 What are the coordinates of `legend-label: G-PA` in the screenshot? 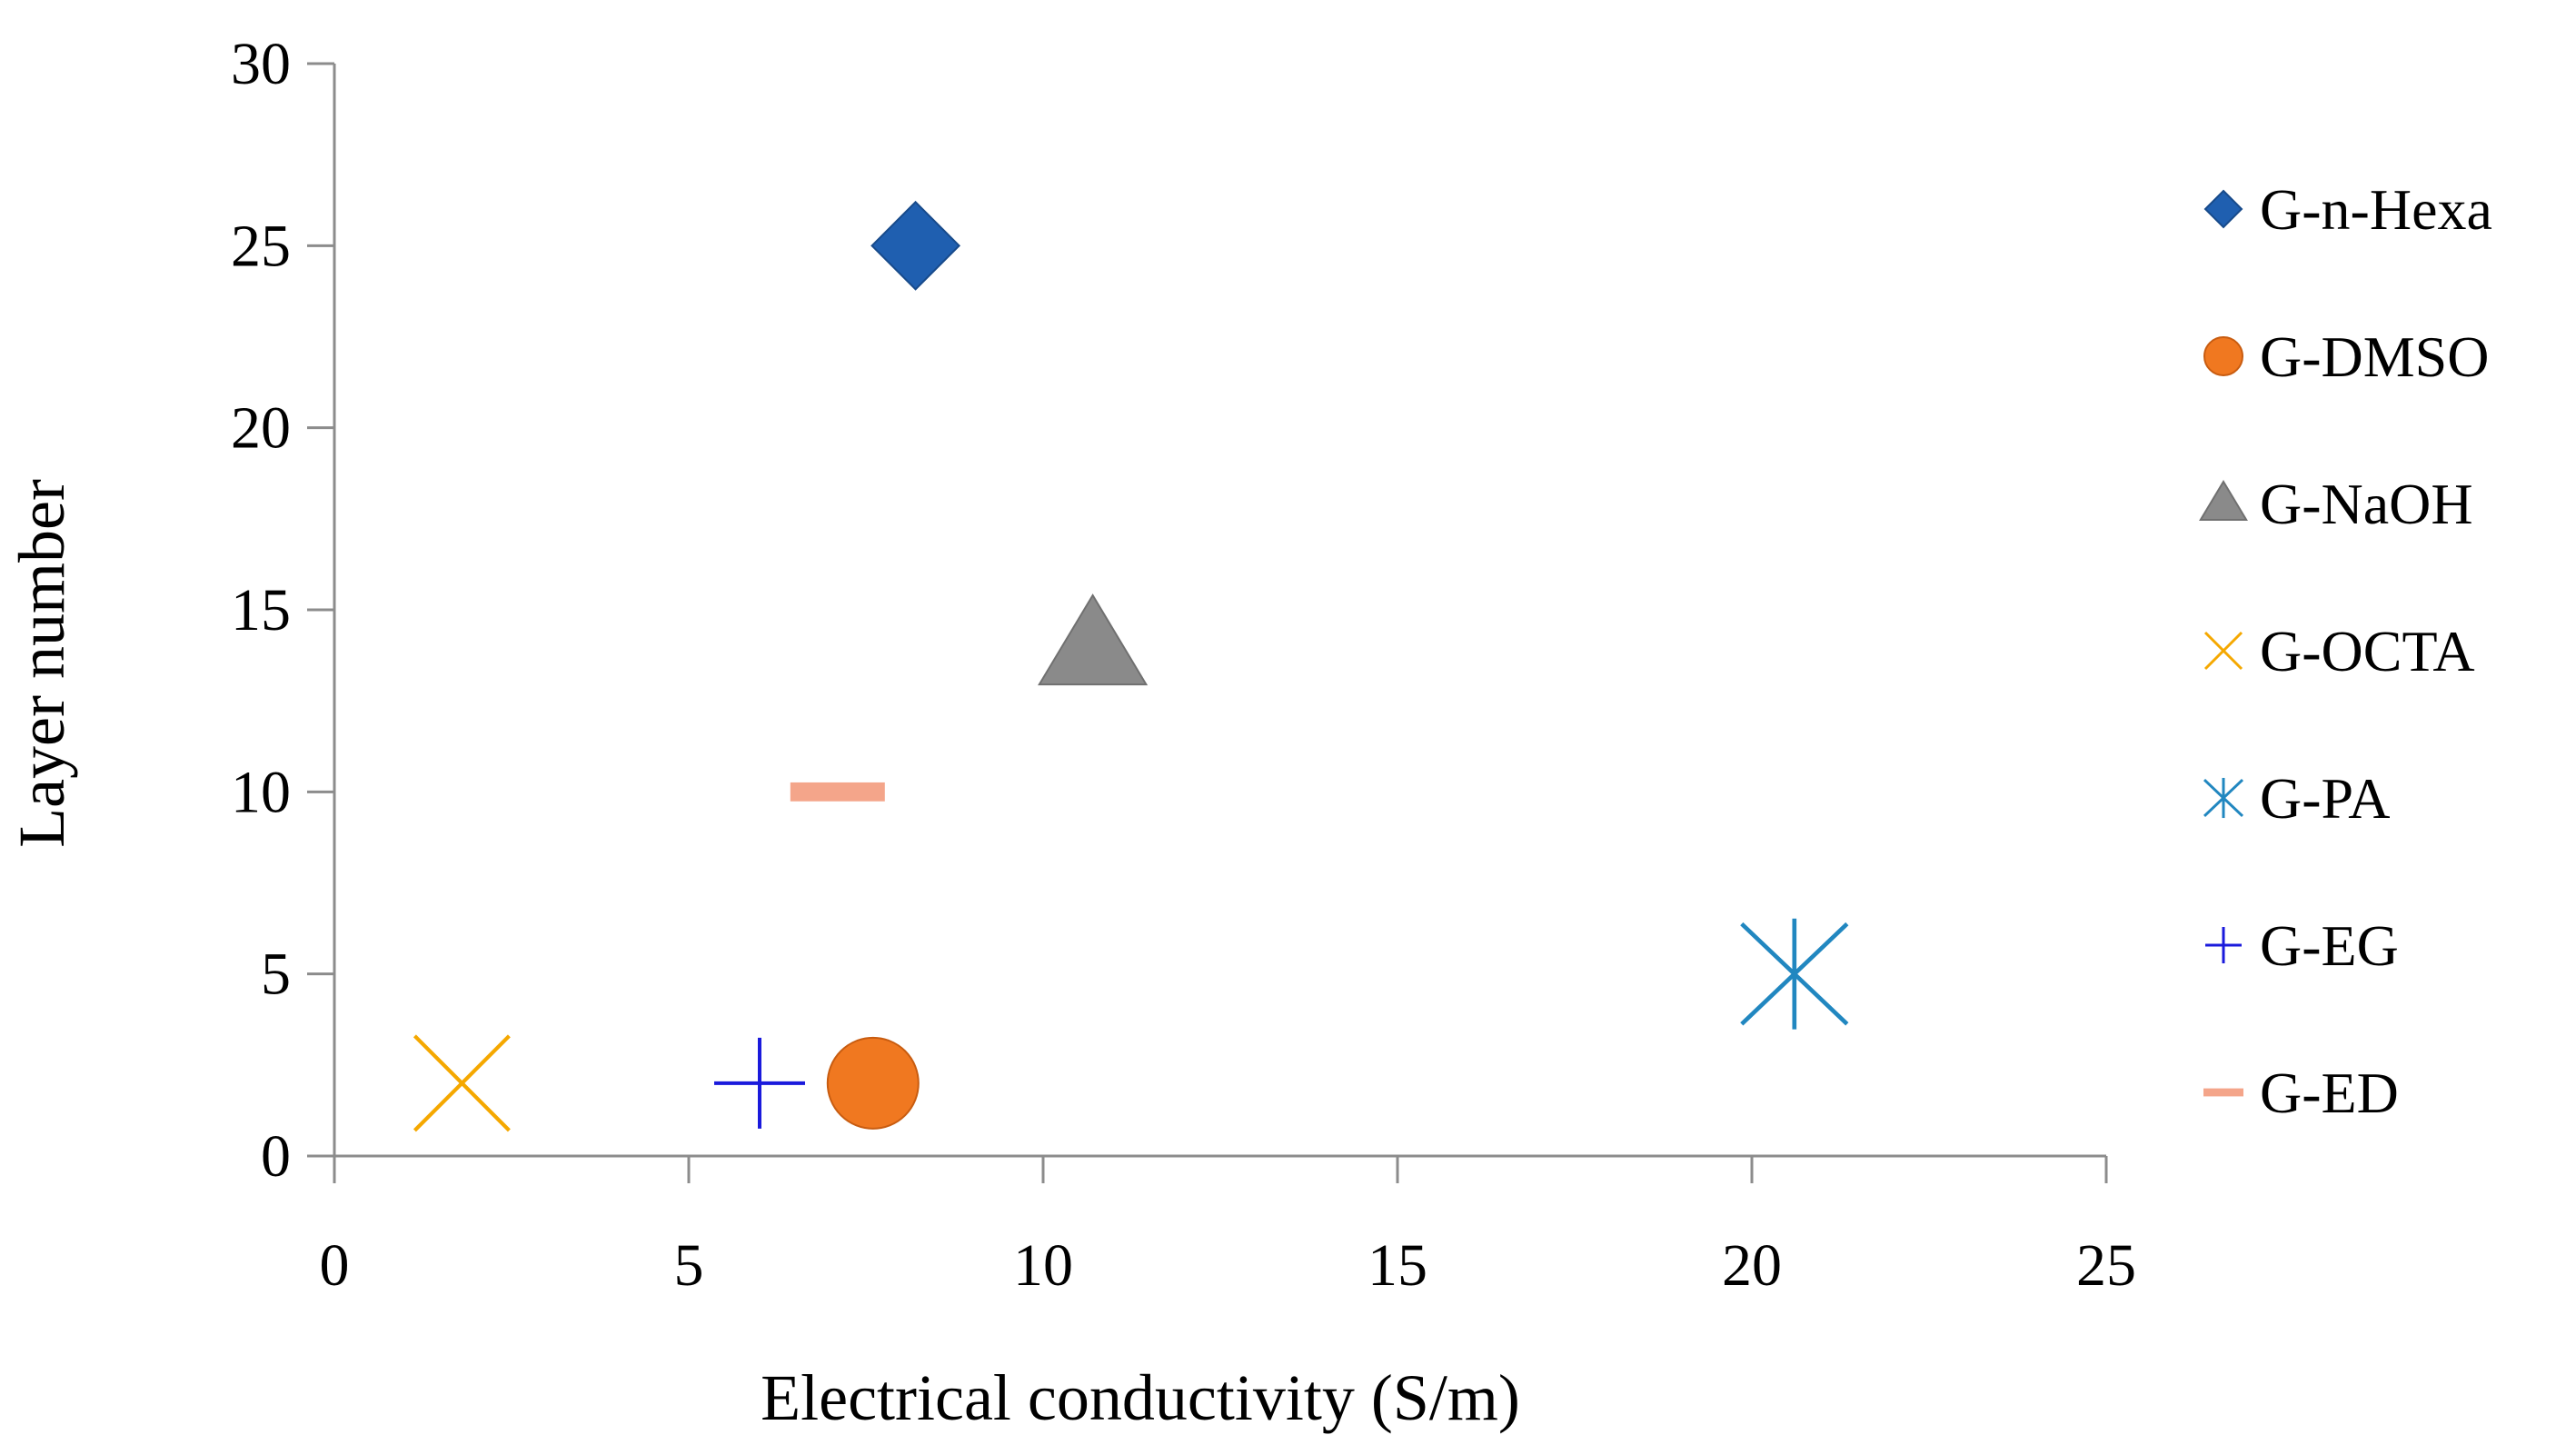 It's located at (2325, 799).